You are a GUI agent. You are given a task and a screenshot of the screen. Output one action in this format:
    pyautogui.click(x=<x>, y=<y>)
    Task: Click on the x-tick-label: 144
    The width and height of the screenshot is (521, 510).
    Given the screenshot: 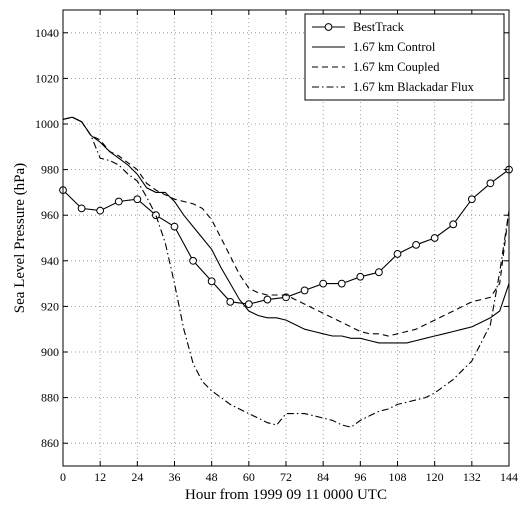 What is the action you would take?
    pyautogui.click(x=509, y=477)
    